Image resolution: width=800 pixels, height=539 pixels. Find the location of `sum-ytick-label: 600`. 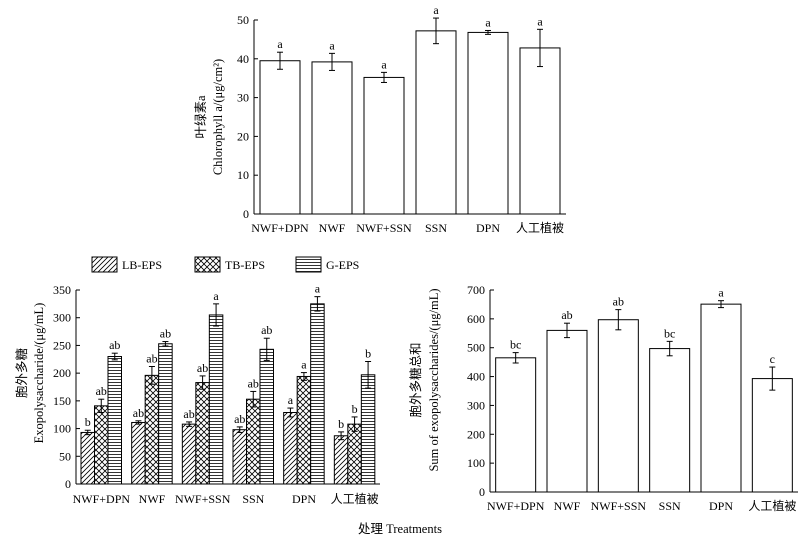

sum-ytick-label: 600 is located at coordinates (476, 319).